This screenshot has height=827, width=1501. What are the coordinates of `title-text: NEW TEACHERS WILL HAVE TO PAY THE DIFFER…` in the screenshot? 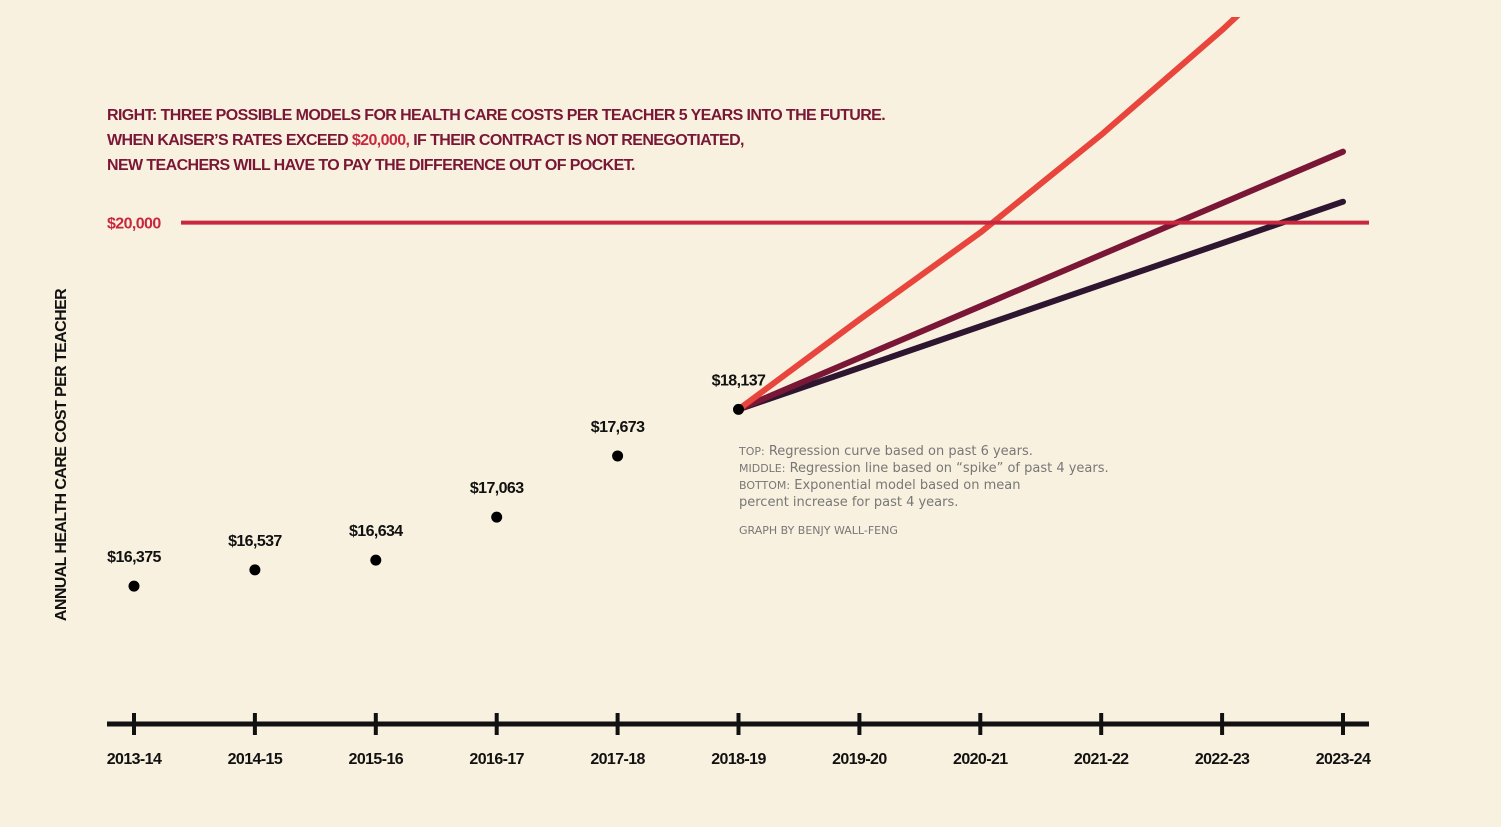 It's located at (371, 165).